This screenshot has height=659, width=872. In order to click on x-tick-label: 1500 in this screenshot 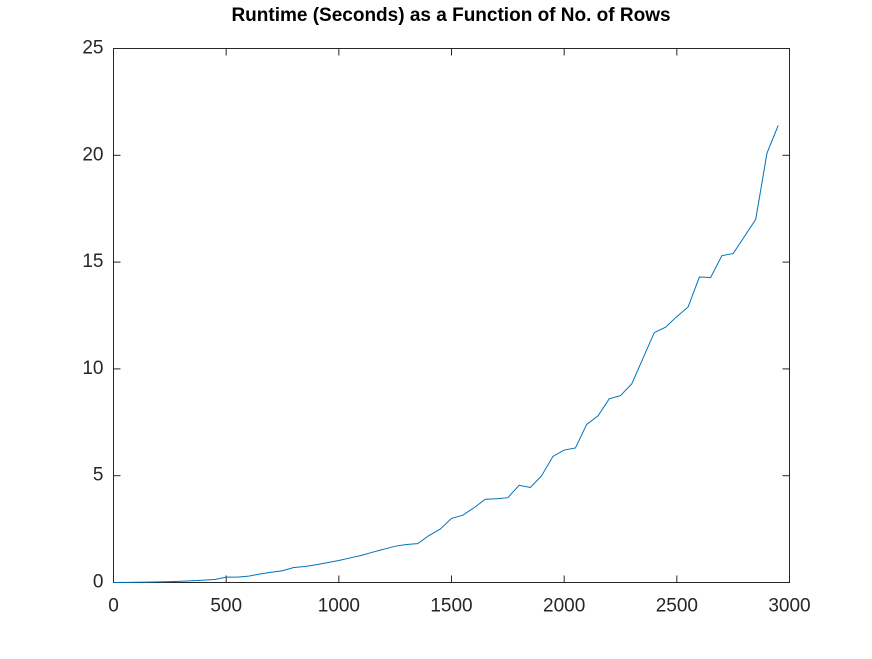, I will do `click(451, 606)`.